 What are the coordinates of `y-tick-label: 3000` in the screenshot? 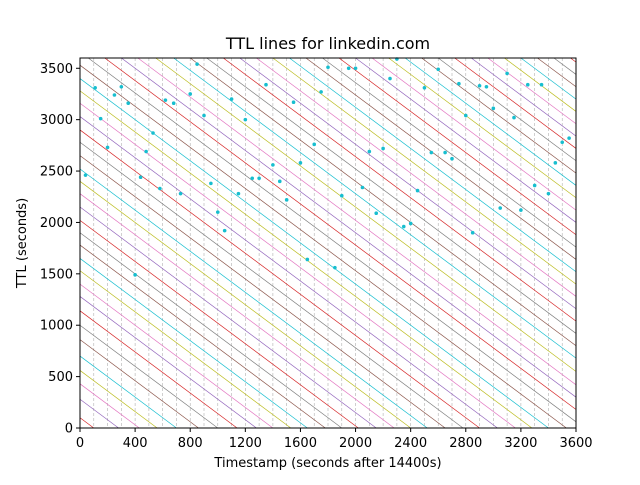 It's located at (56, 120).